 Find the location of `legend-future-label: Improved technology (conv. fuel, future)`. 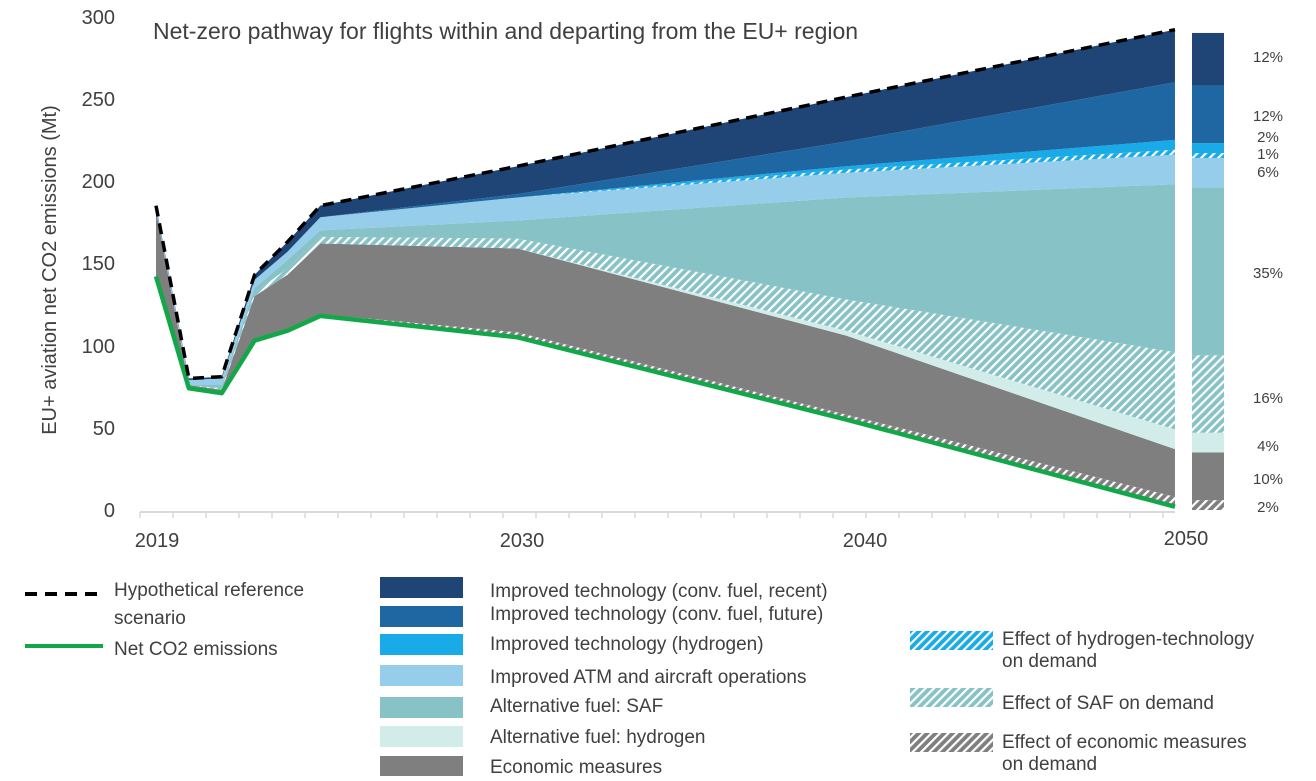

legend-future-label: Improved technology (conv. fuel, future) is located at coordinates (656, 614).